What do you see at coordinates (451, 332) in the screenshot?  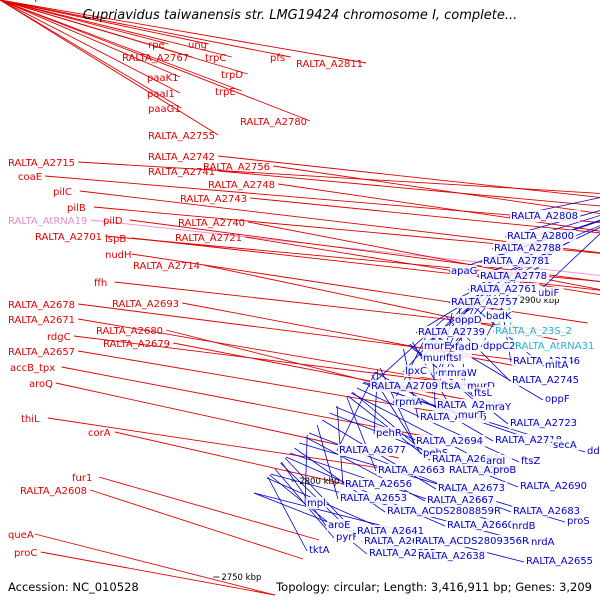 I see `reverse-gene-label: RALTA_A2739` at bounding box center [451, 332].